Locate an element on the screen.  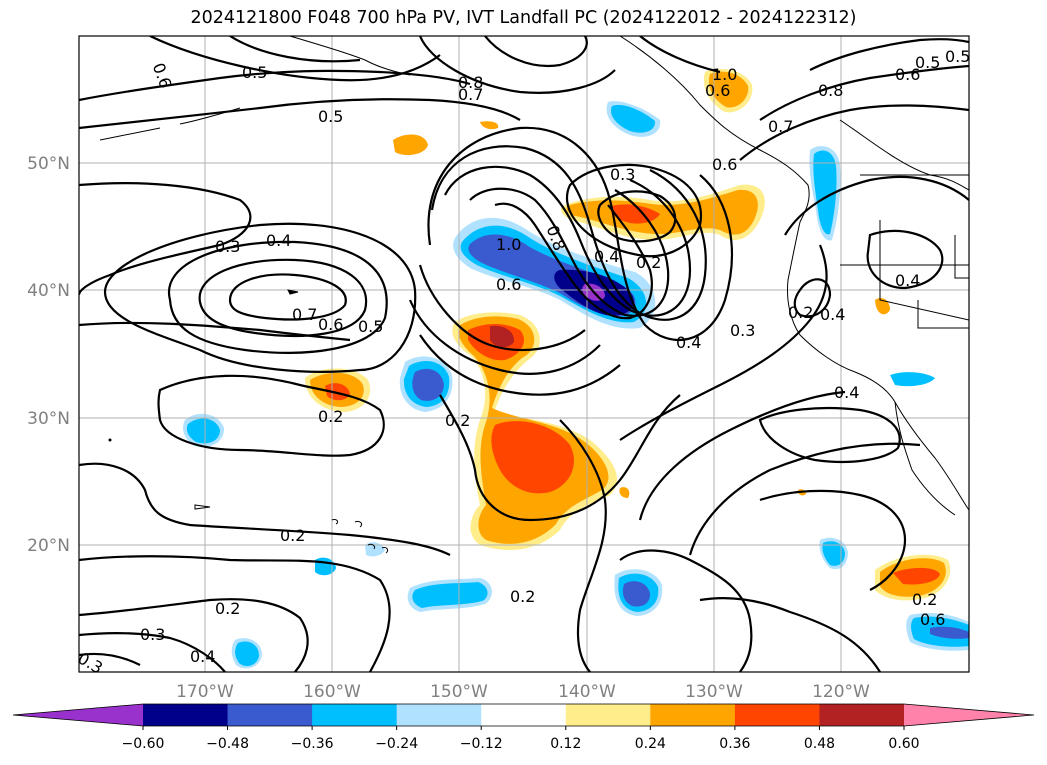
lon-label: 130°W is located at coordinates (714, 692).